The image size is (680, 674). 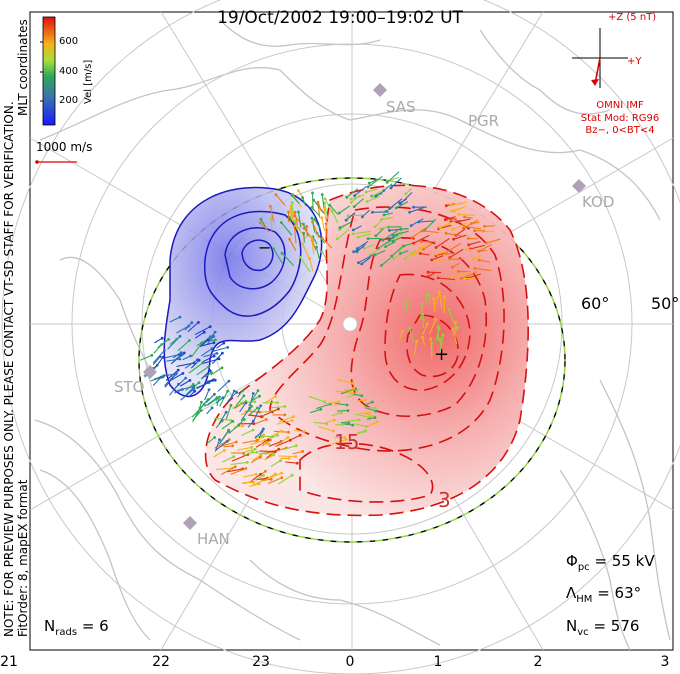 What do you see at coordinates (23, 67) in the screenshot?
I see `coordinate-note: MLT coordinates` at bounding box center [23, 67].